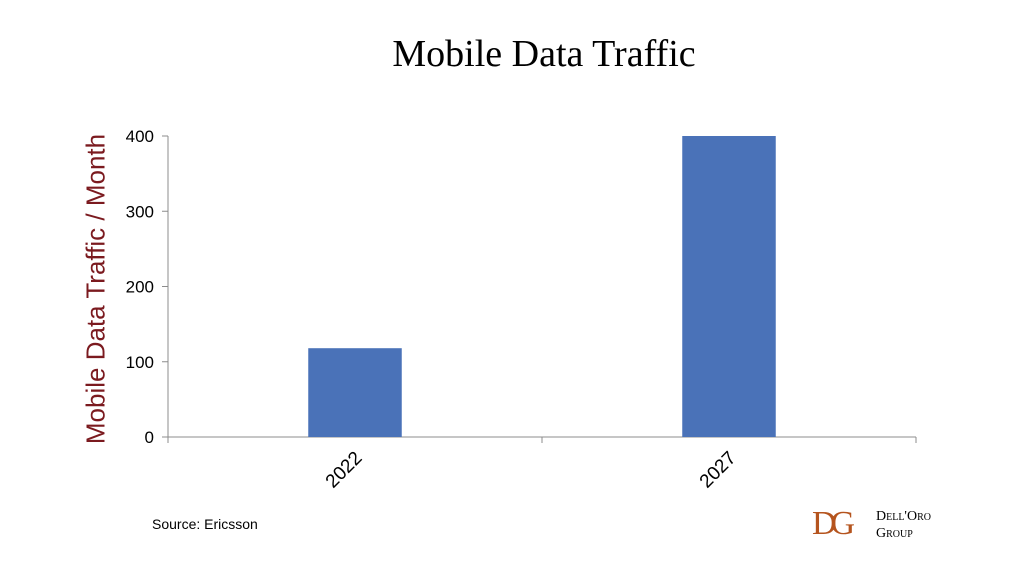 This screenshot has height=576, width=1024. I want to click on y-tick-label: 400, so click(140, 136).